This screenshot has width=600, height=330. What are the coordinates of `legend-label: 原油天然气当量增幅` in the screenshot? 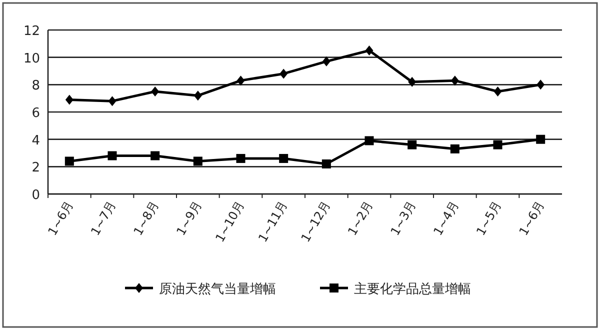 It's located at (217, 289).